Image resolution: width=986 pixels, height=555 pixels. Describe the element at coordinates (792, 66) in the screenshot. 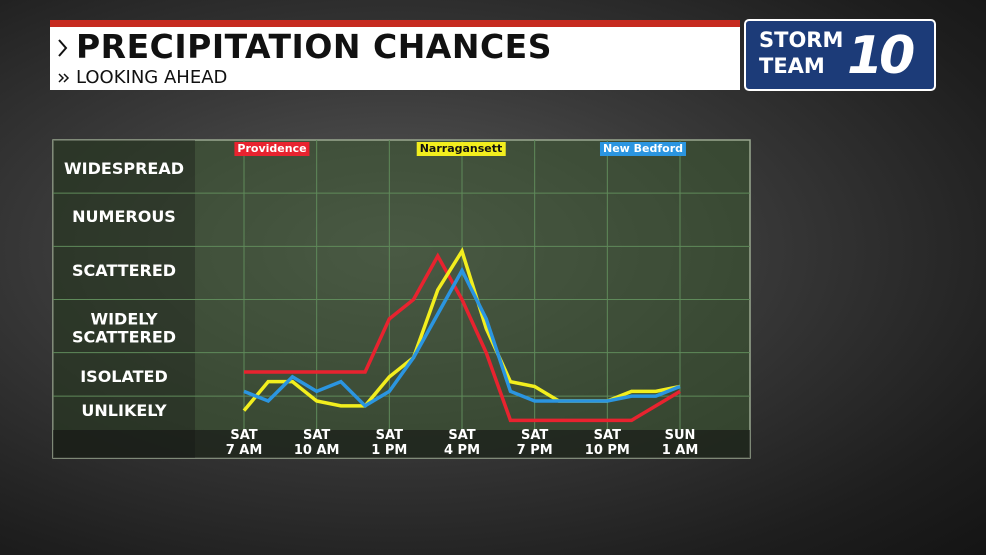

I see `logo-text: TEAM` at that location.